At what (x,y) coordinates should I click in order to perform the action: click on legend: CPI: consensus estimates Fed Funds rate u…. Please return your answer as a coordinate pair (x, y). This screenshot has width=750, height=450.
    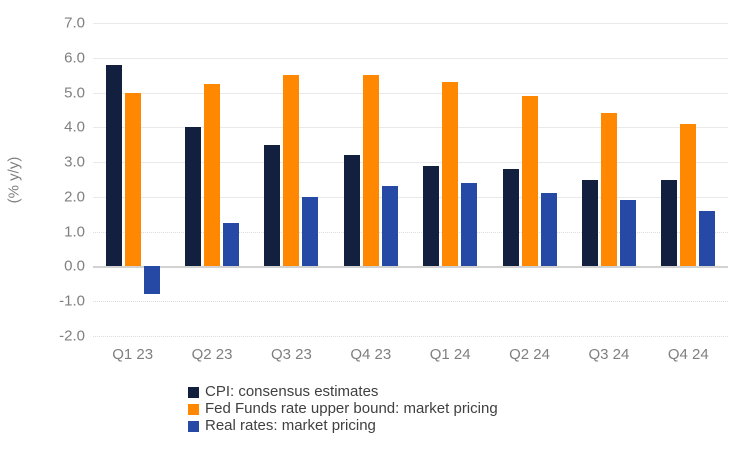
    Looking at the image, I should click on (343, 409).